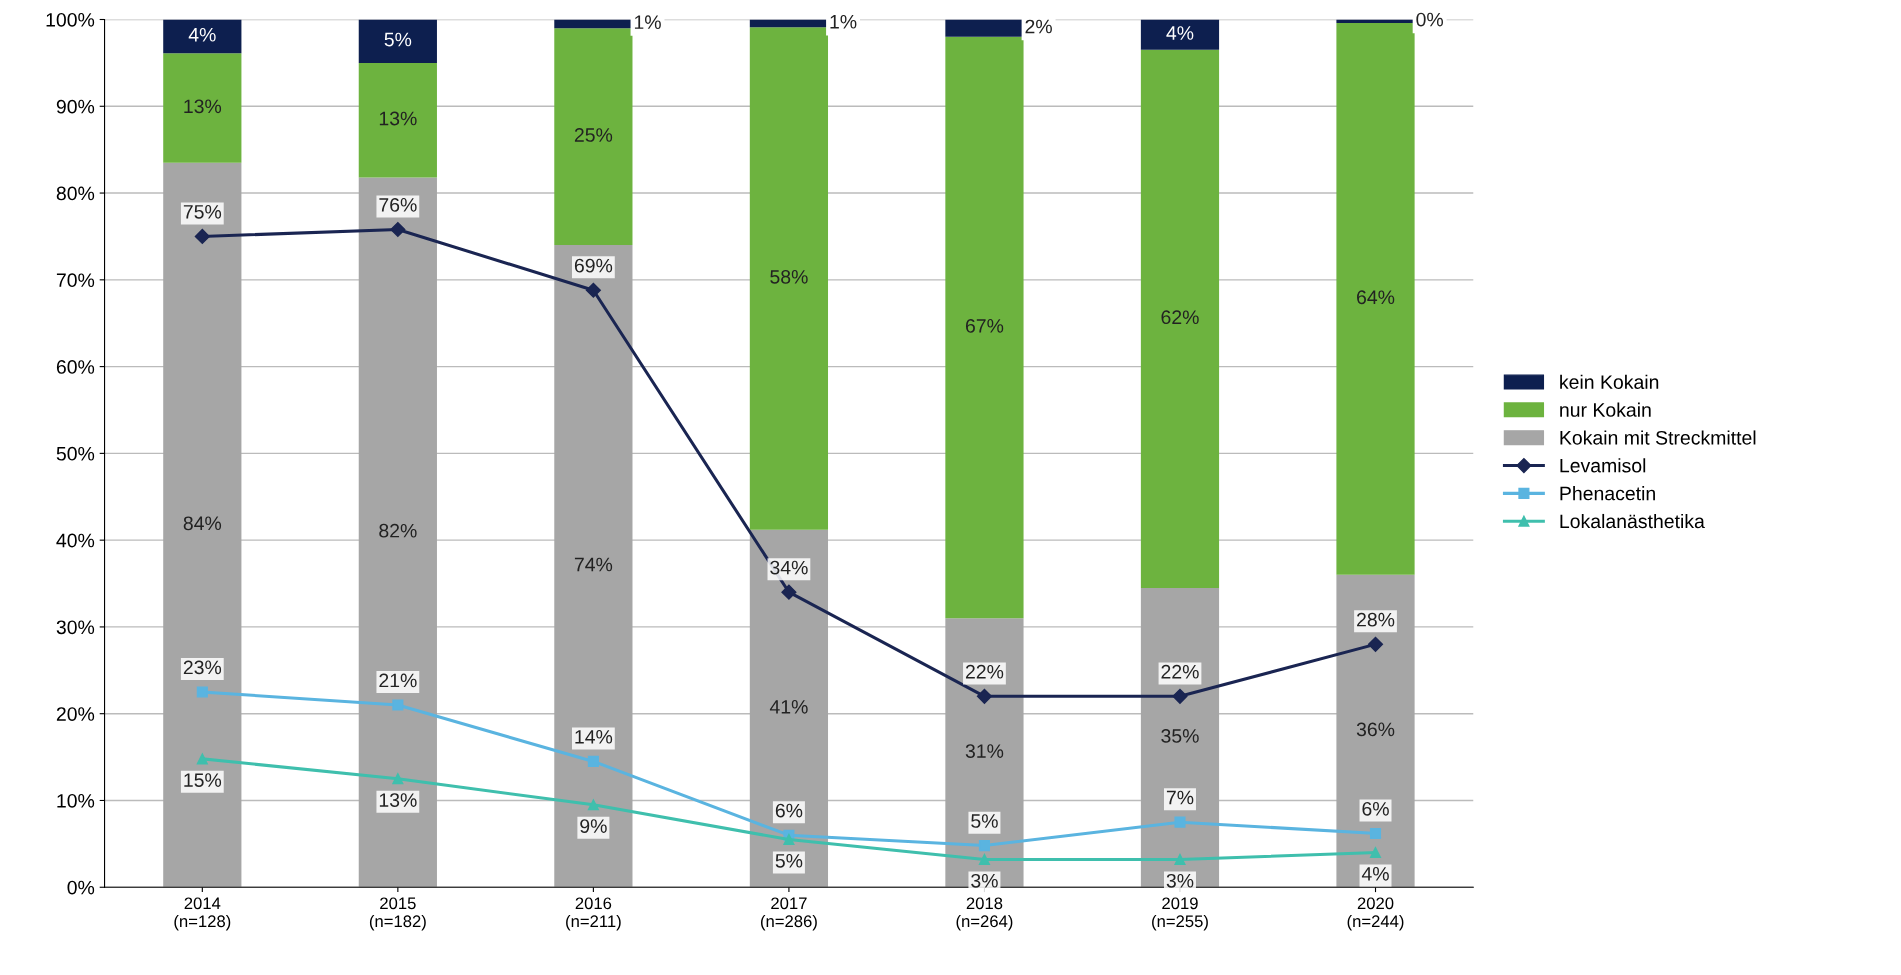  What do you see at coordinates (202, 667) in the screenshot?
I see `data-label: 23%` at bounding box center [202, 667].